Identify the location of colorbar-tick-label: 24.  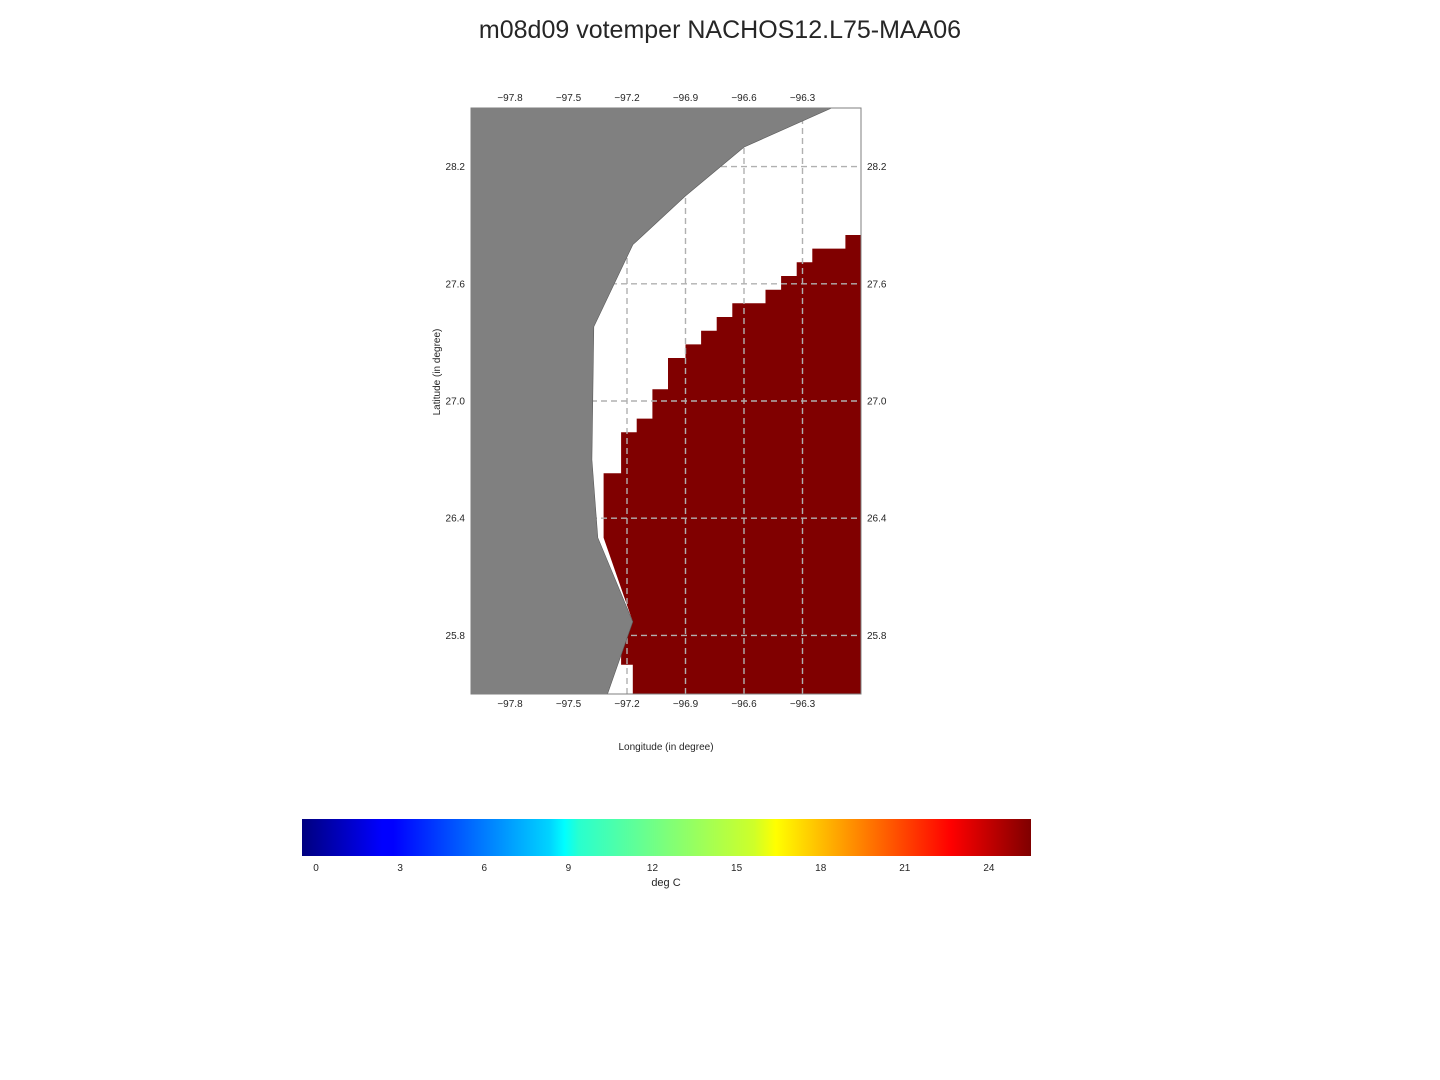
(989, 868).